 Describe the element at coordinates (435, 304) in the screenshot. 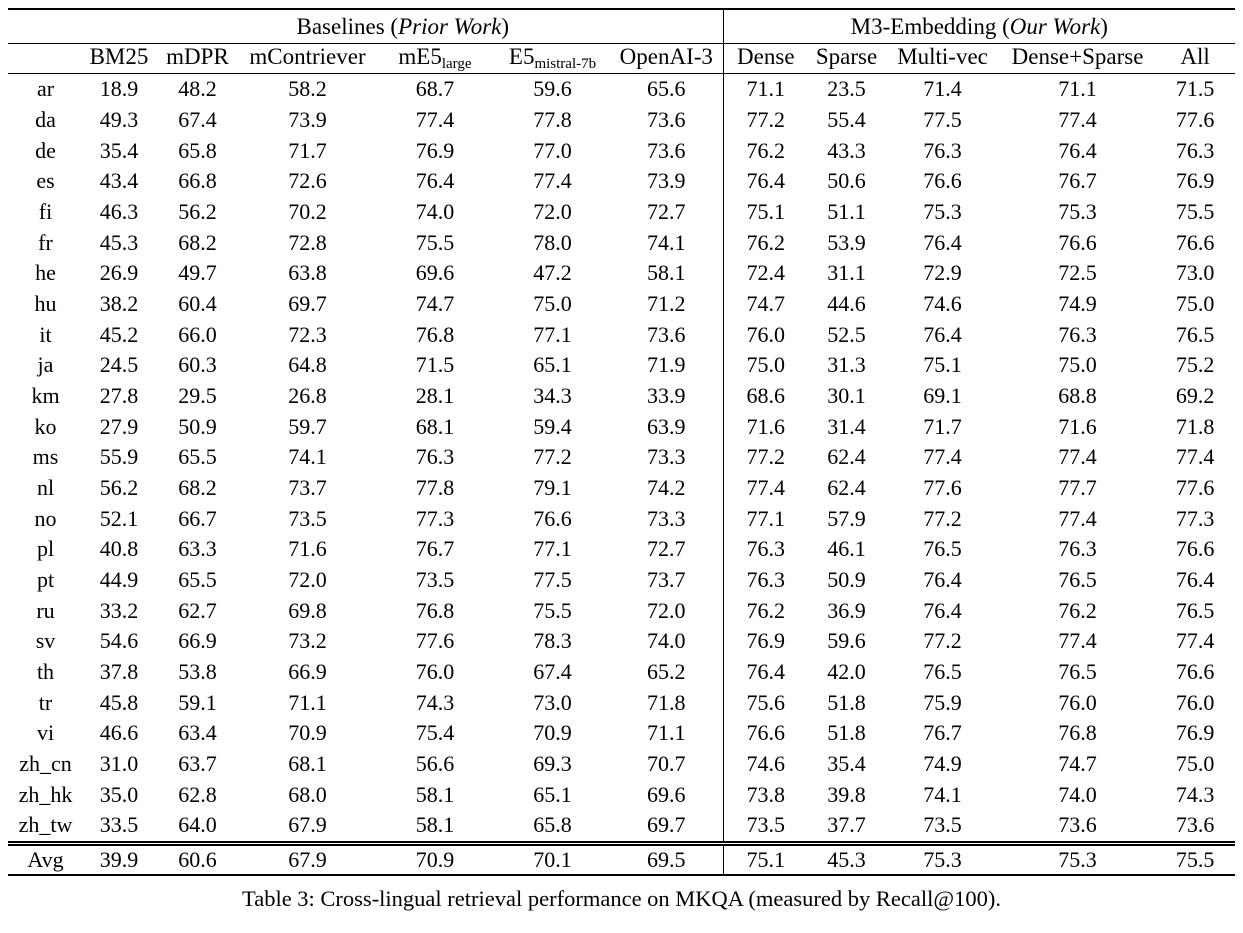

I see `value-cell: 74.7` at that location.